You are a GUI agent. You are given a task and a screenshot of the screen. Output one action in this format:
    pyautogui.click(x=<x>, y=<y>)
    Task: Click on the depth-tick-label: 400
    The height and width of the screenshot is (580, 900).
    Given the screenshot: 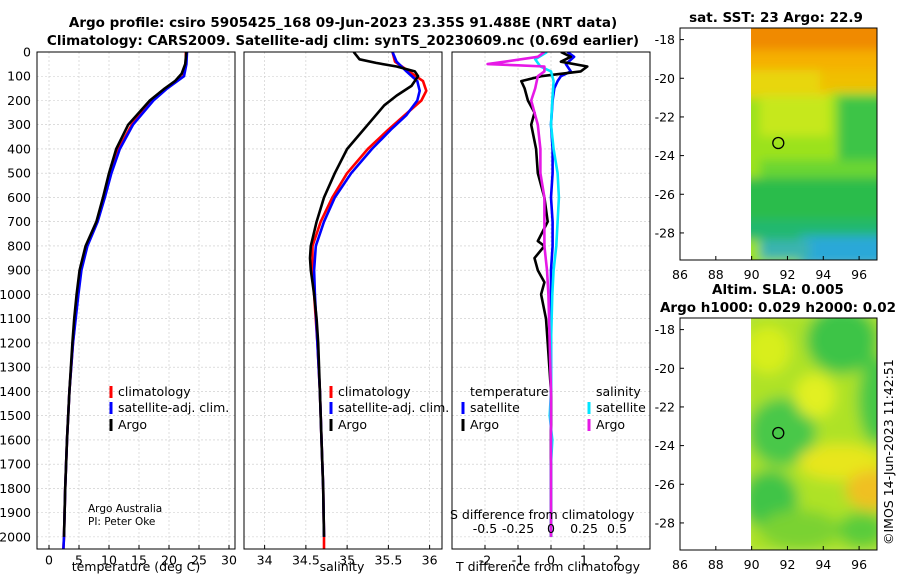 What is the action you would take?
    pyautogui.click(x=19, y=148)
    